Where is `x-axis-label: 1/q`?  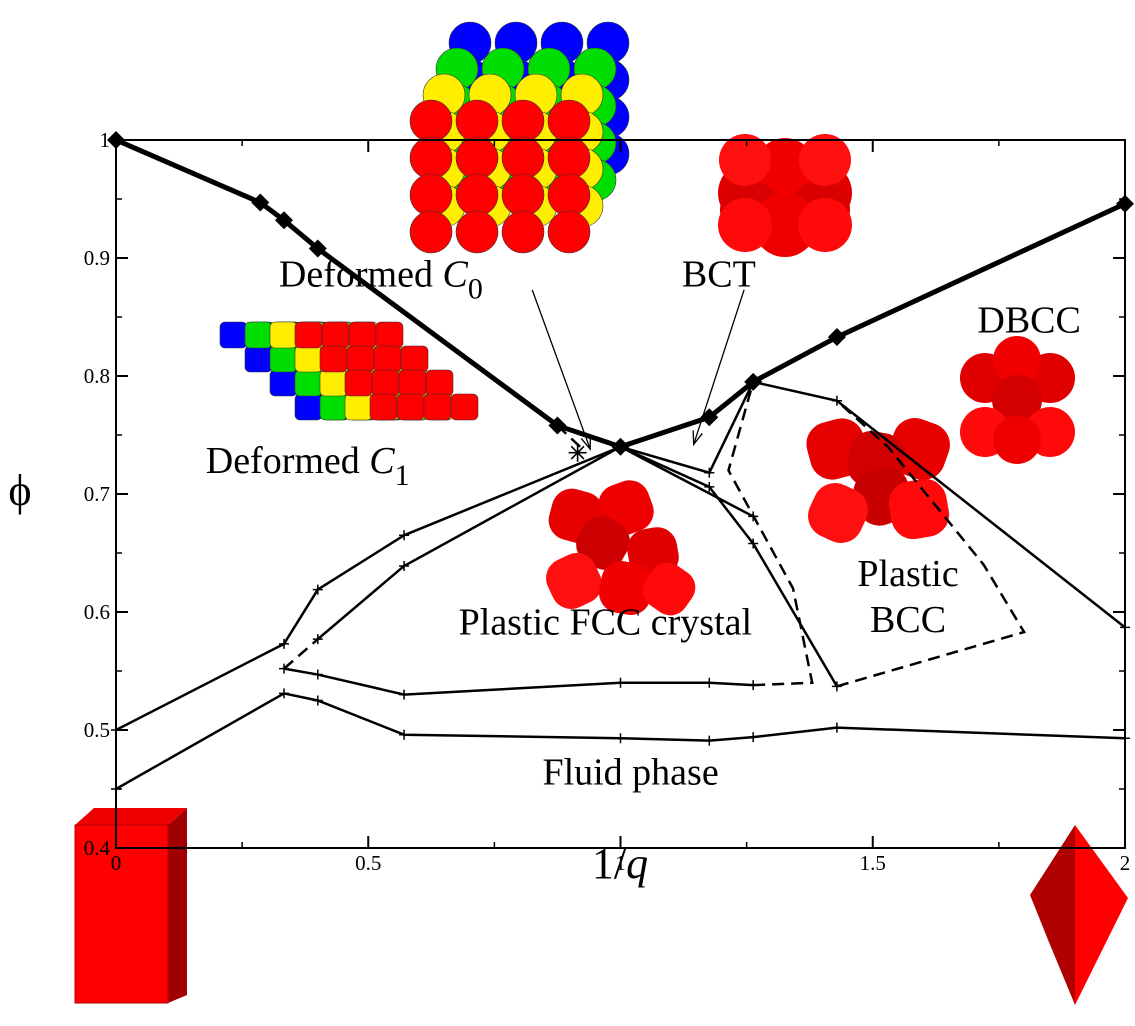 x-axis-label: 1/q is located at coordinates (620, 863).